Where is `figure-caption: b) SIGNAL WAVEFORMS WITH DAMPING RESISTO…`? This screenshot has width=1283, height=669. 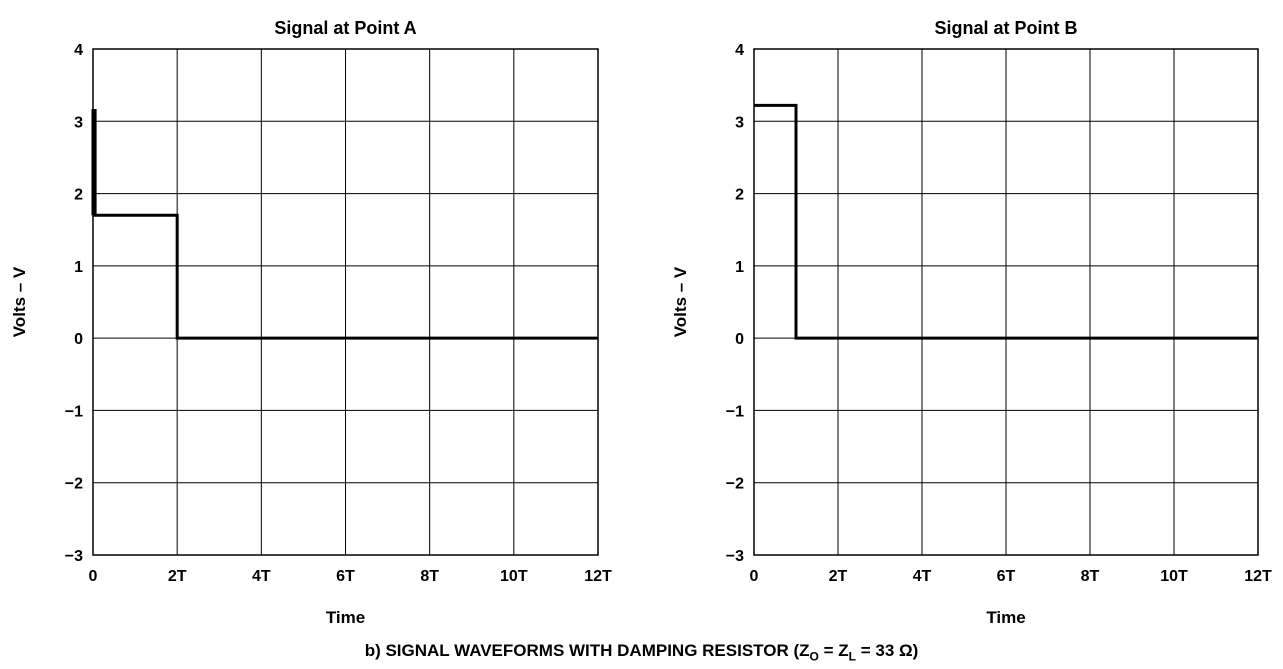
figure-caption: b) SIGNAL WAVEFORMS WITH DAMPING RESISTO… is located at coordinates (641, 652).